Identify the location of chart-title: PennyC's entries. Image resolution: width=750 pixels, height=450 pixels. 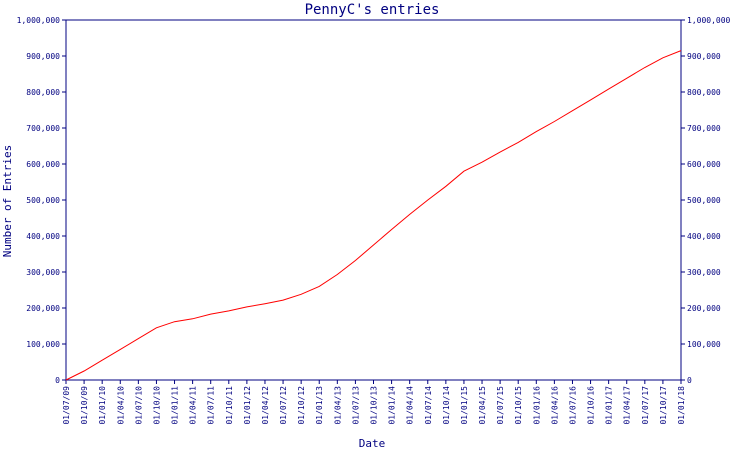
(372, 10).